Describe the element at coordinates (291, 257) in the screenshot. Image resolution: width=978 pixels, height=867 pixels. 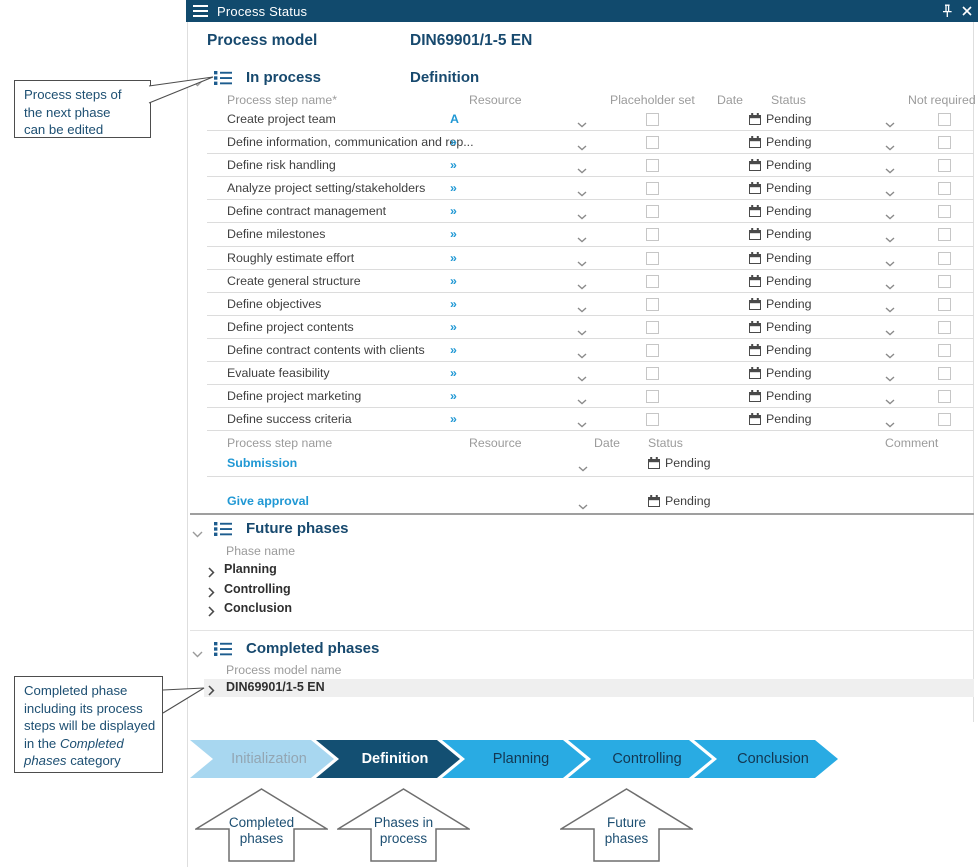
I see `process-step-name: Roughly estimate effort` at that location.